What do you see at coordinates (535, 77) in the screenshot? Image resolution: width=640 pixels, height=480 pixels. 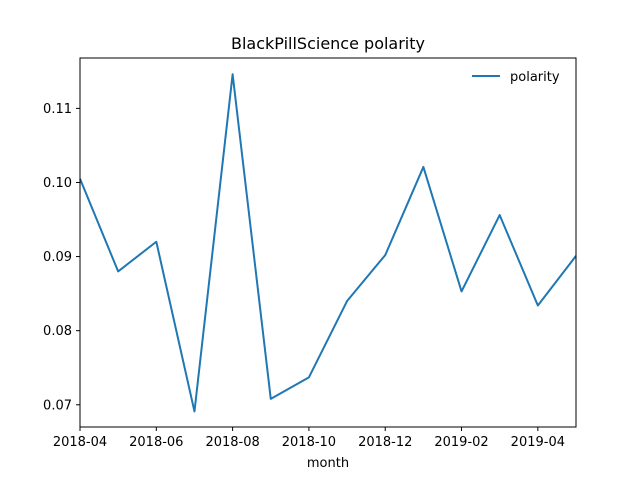 I see `legend-label: polarity` at bounding box center [535, 77].